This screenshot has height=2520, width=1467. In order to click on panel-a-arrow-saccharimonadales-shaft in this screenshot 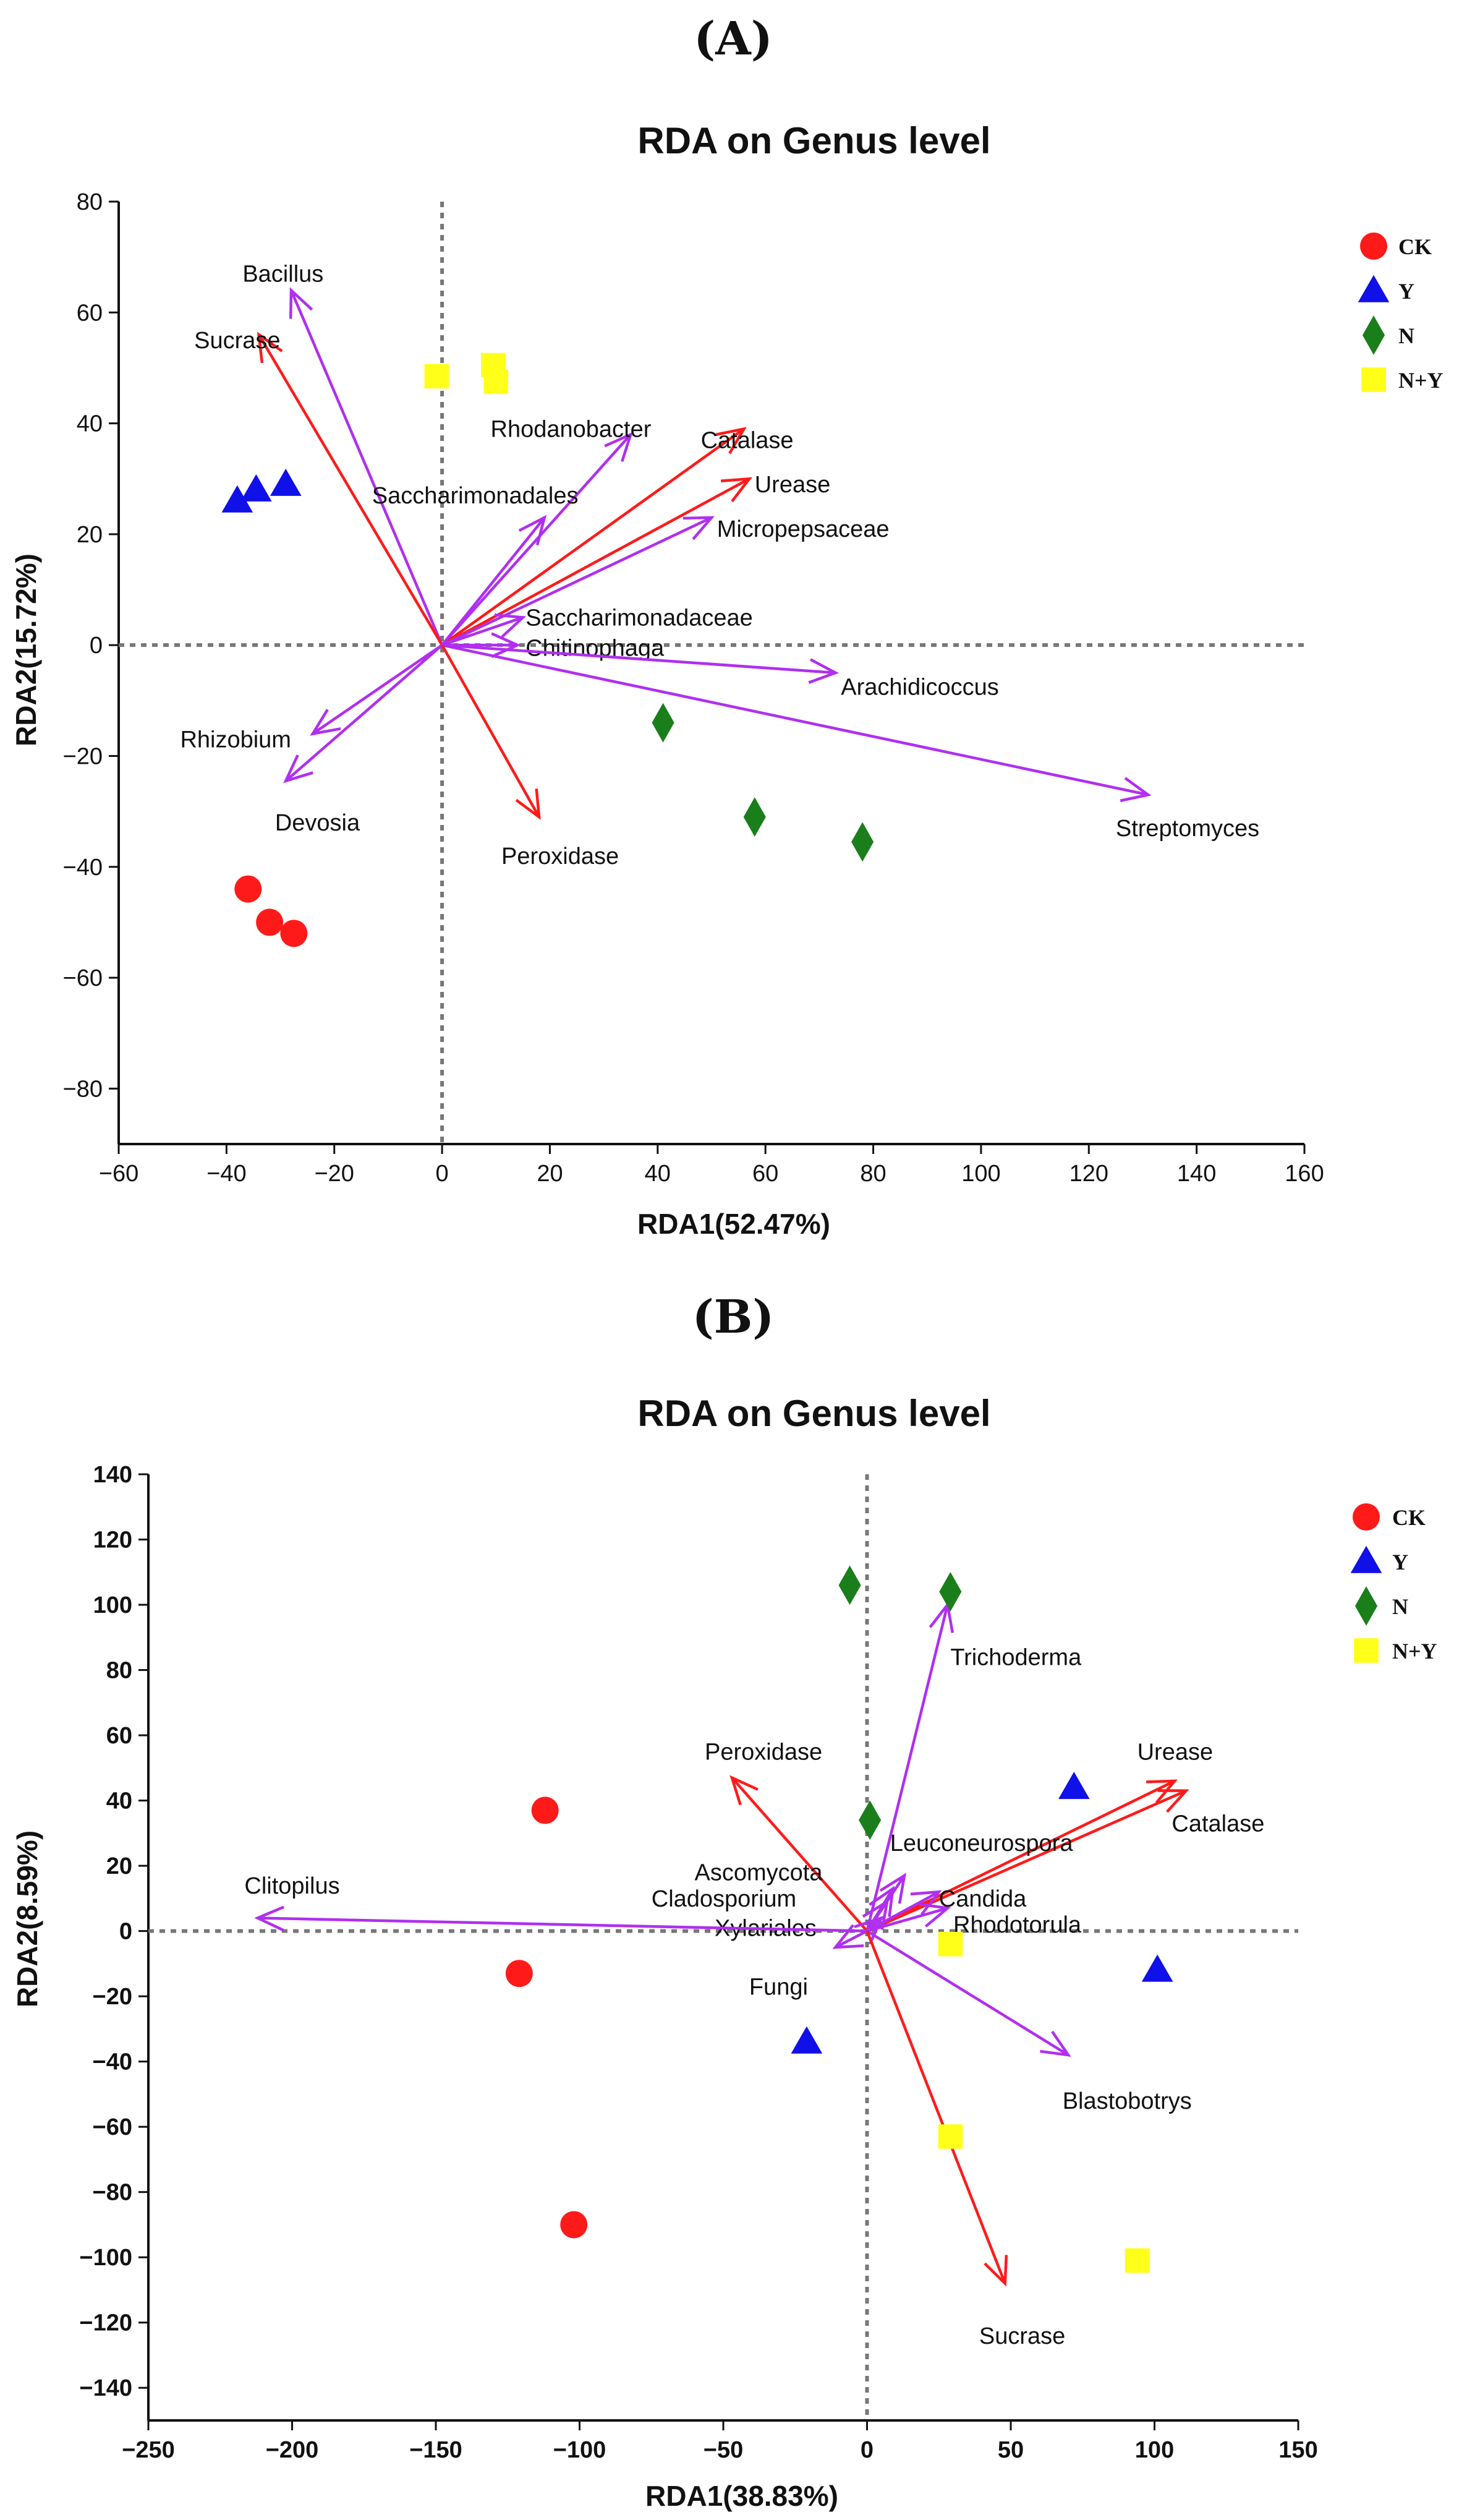, I will do `click(493, 581)`.